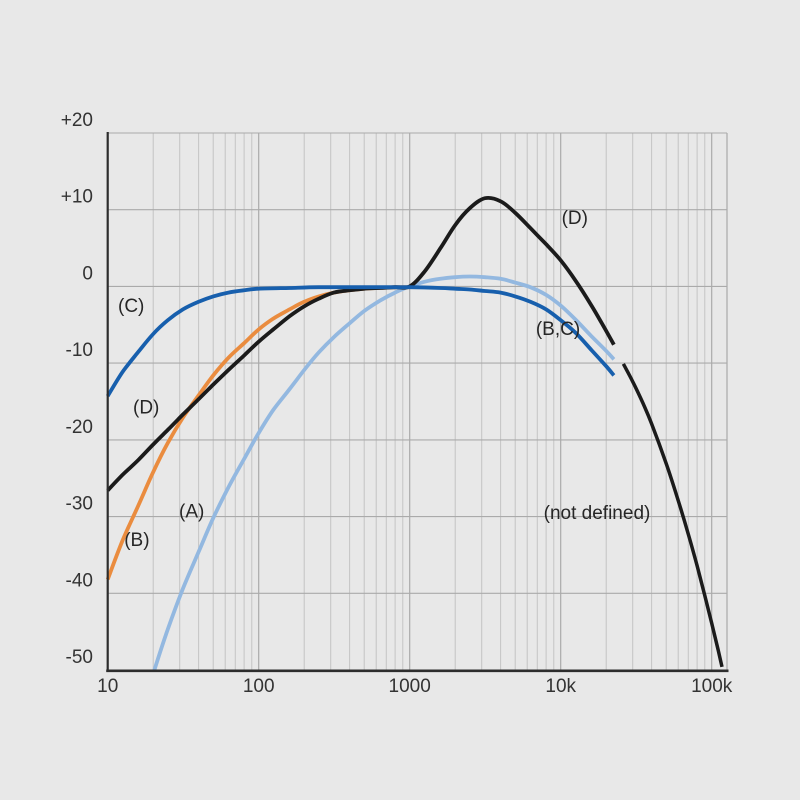  Describe the element at coordinates (259, 686) in the screenshot. I see `x-tick-label: 100` at that location.